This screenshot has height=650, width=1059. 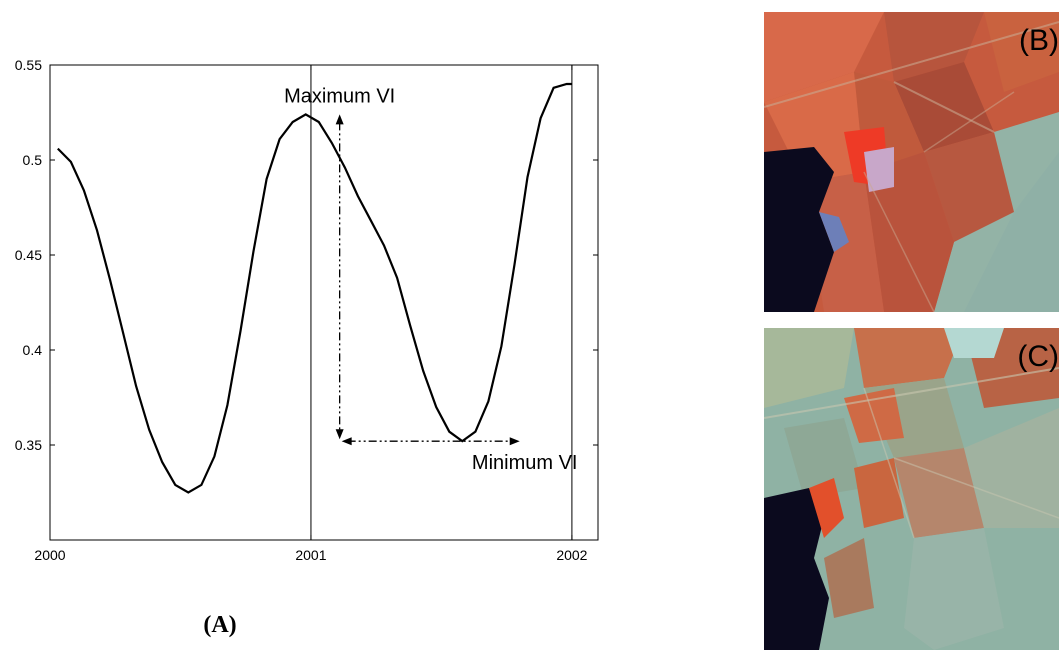 I want to click on arrowhead-left, so click(x=346, y=441).